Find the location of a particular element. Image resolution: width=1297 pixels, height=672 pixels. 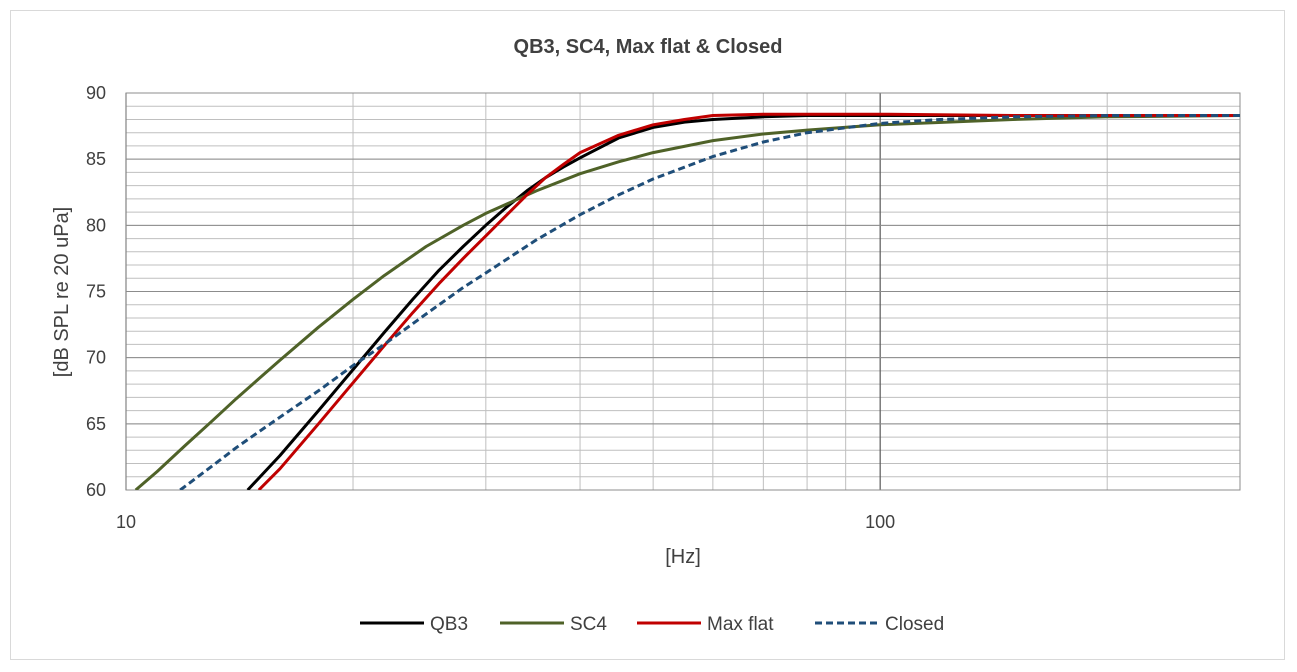

y-tick-label: 75 is located at coordinates (96, 292).